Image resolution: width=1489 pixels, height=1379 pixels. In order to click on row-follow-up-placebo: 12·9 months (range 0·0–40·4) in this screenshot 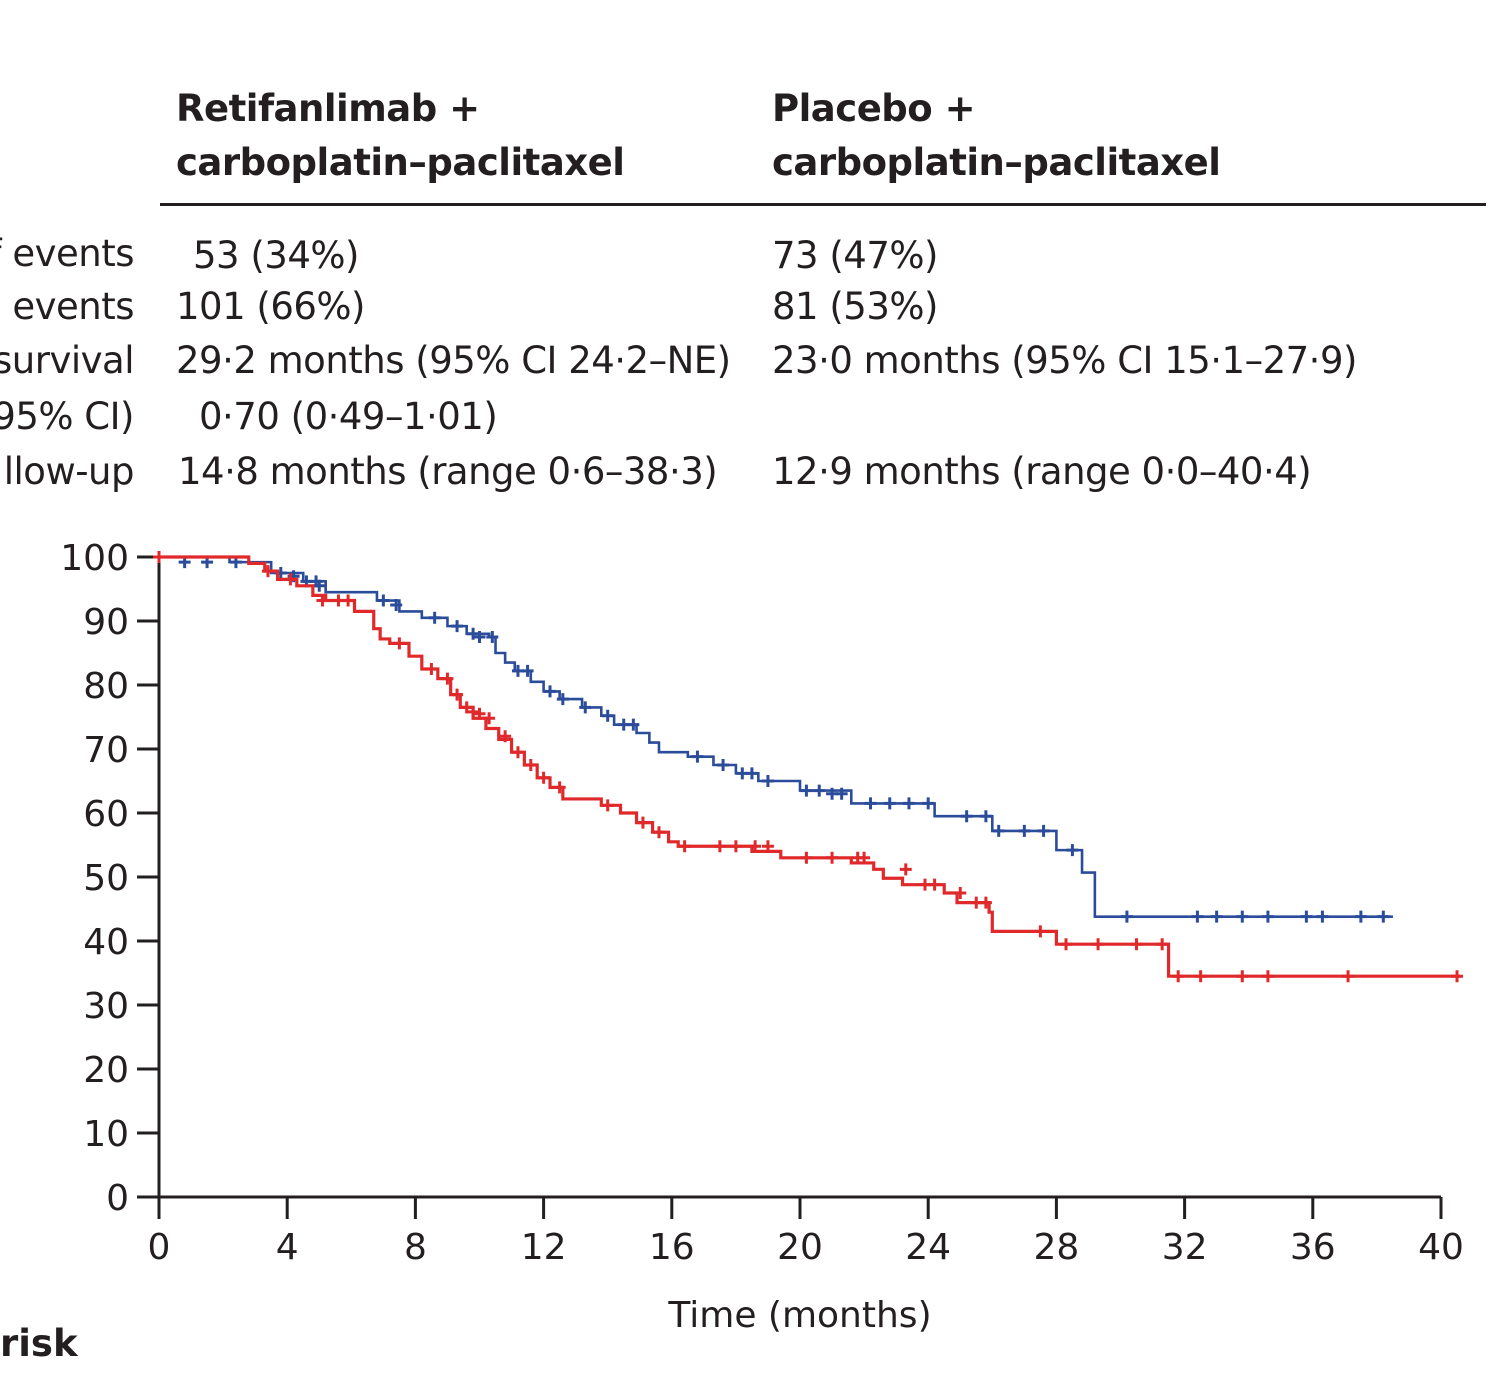, I will do `click(1042, 471)`.